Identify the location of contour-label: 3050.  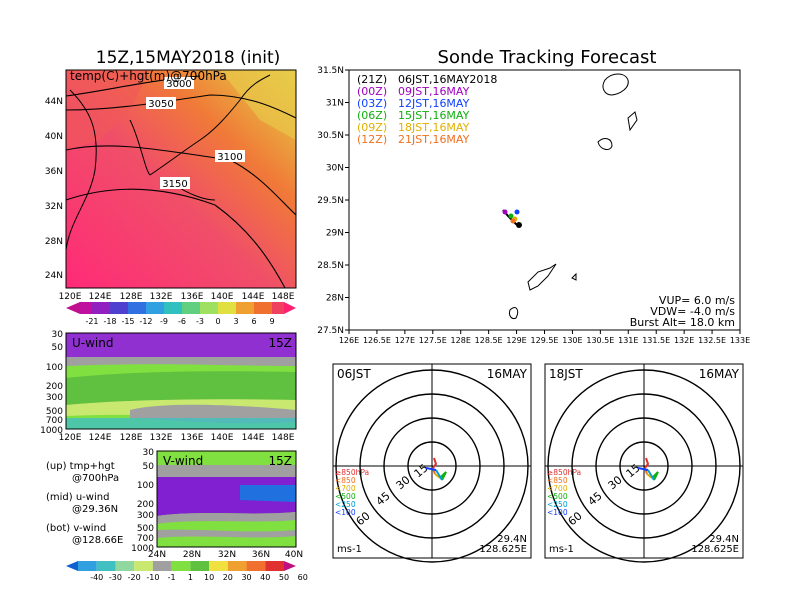
(160, 104).